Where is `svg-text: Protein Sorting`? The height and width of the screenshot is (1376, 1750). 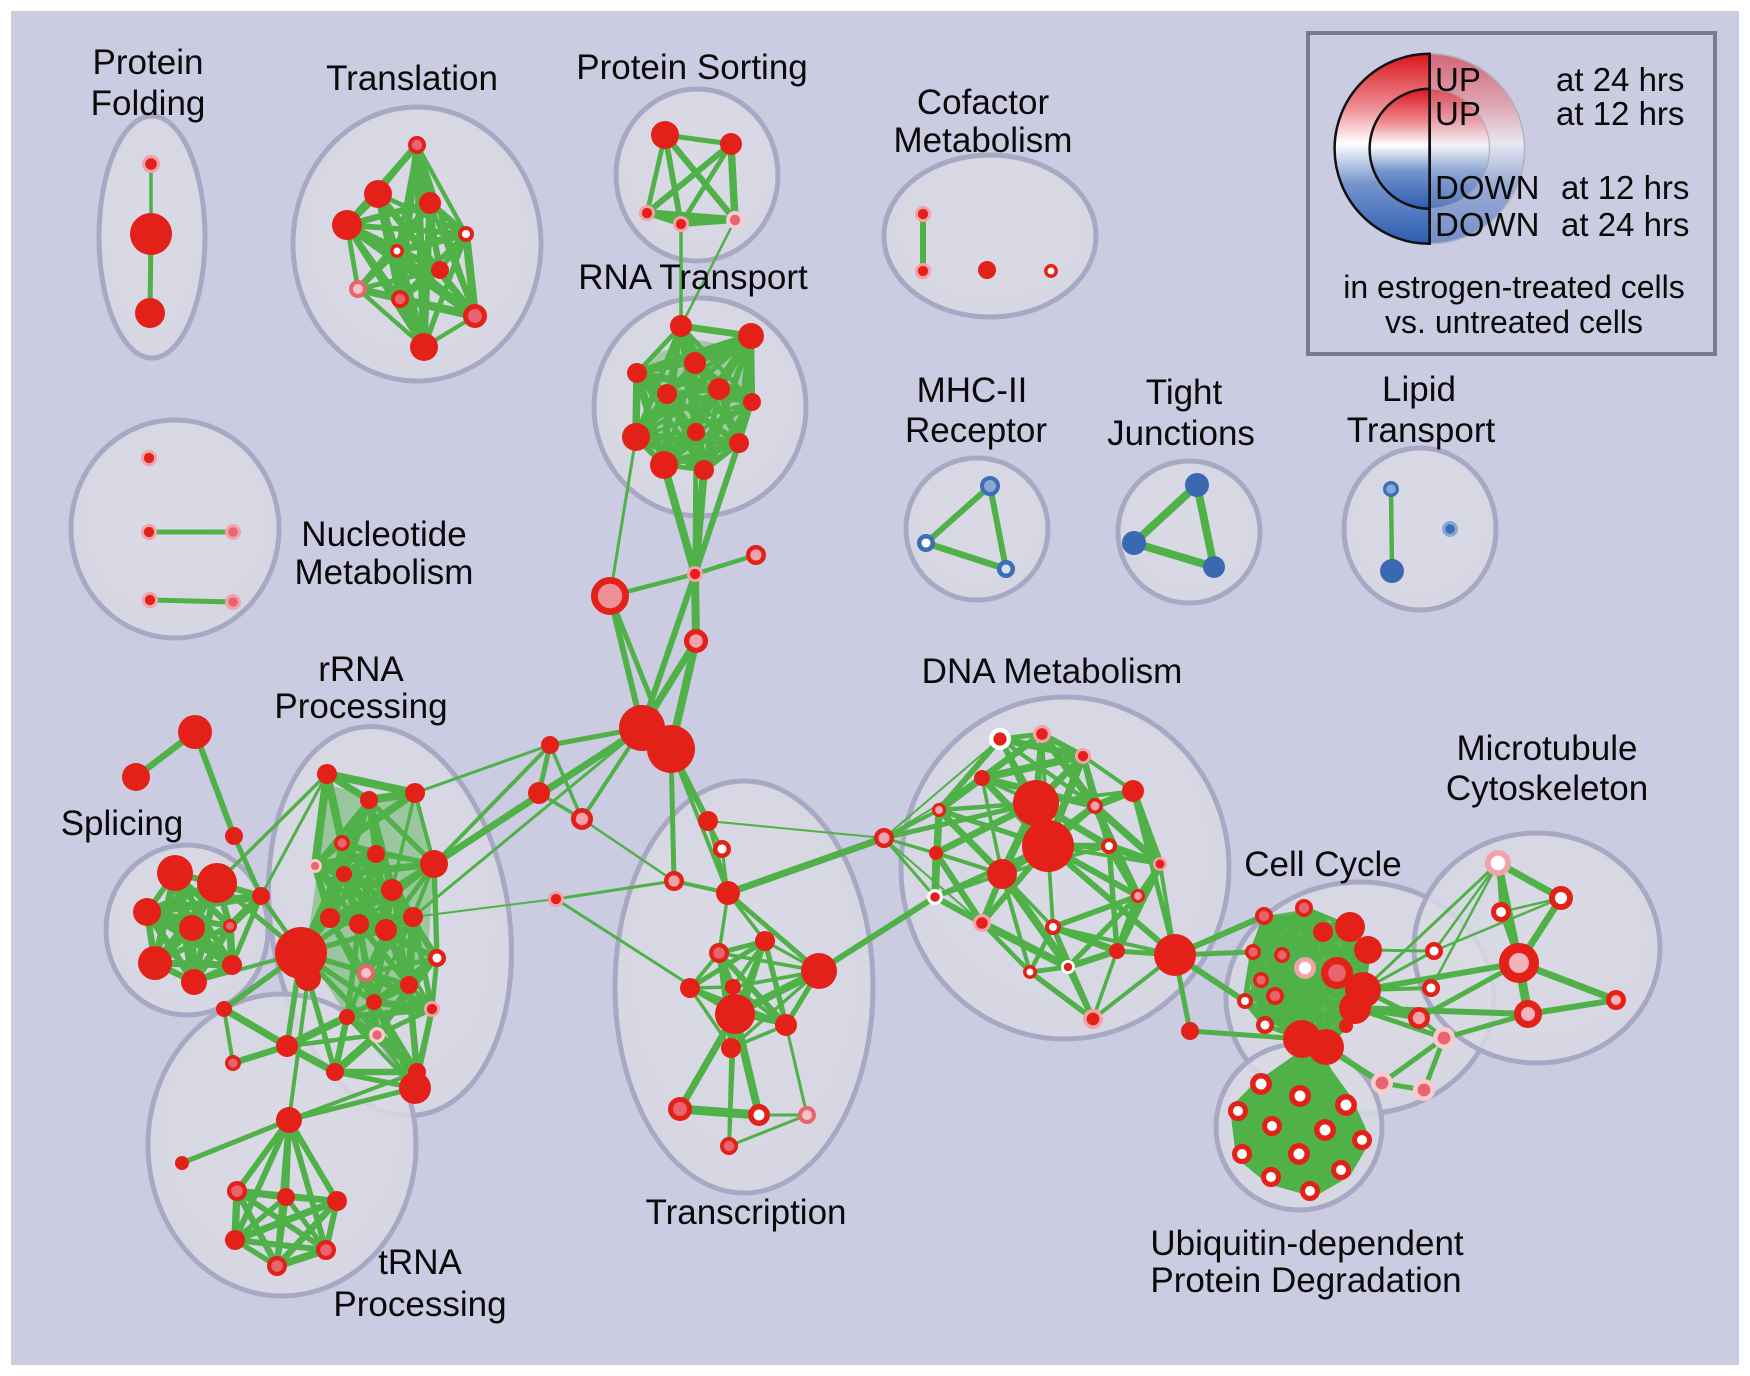 svg-text: Protein Sorting is located at coordinates (692, 67).